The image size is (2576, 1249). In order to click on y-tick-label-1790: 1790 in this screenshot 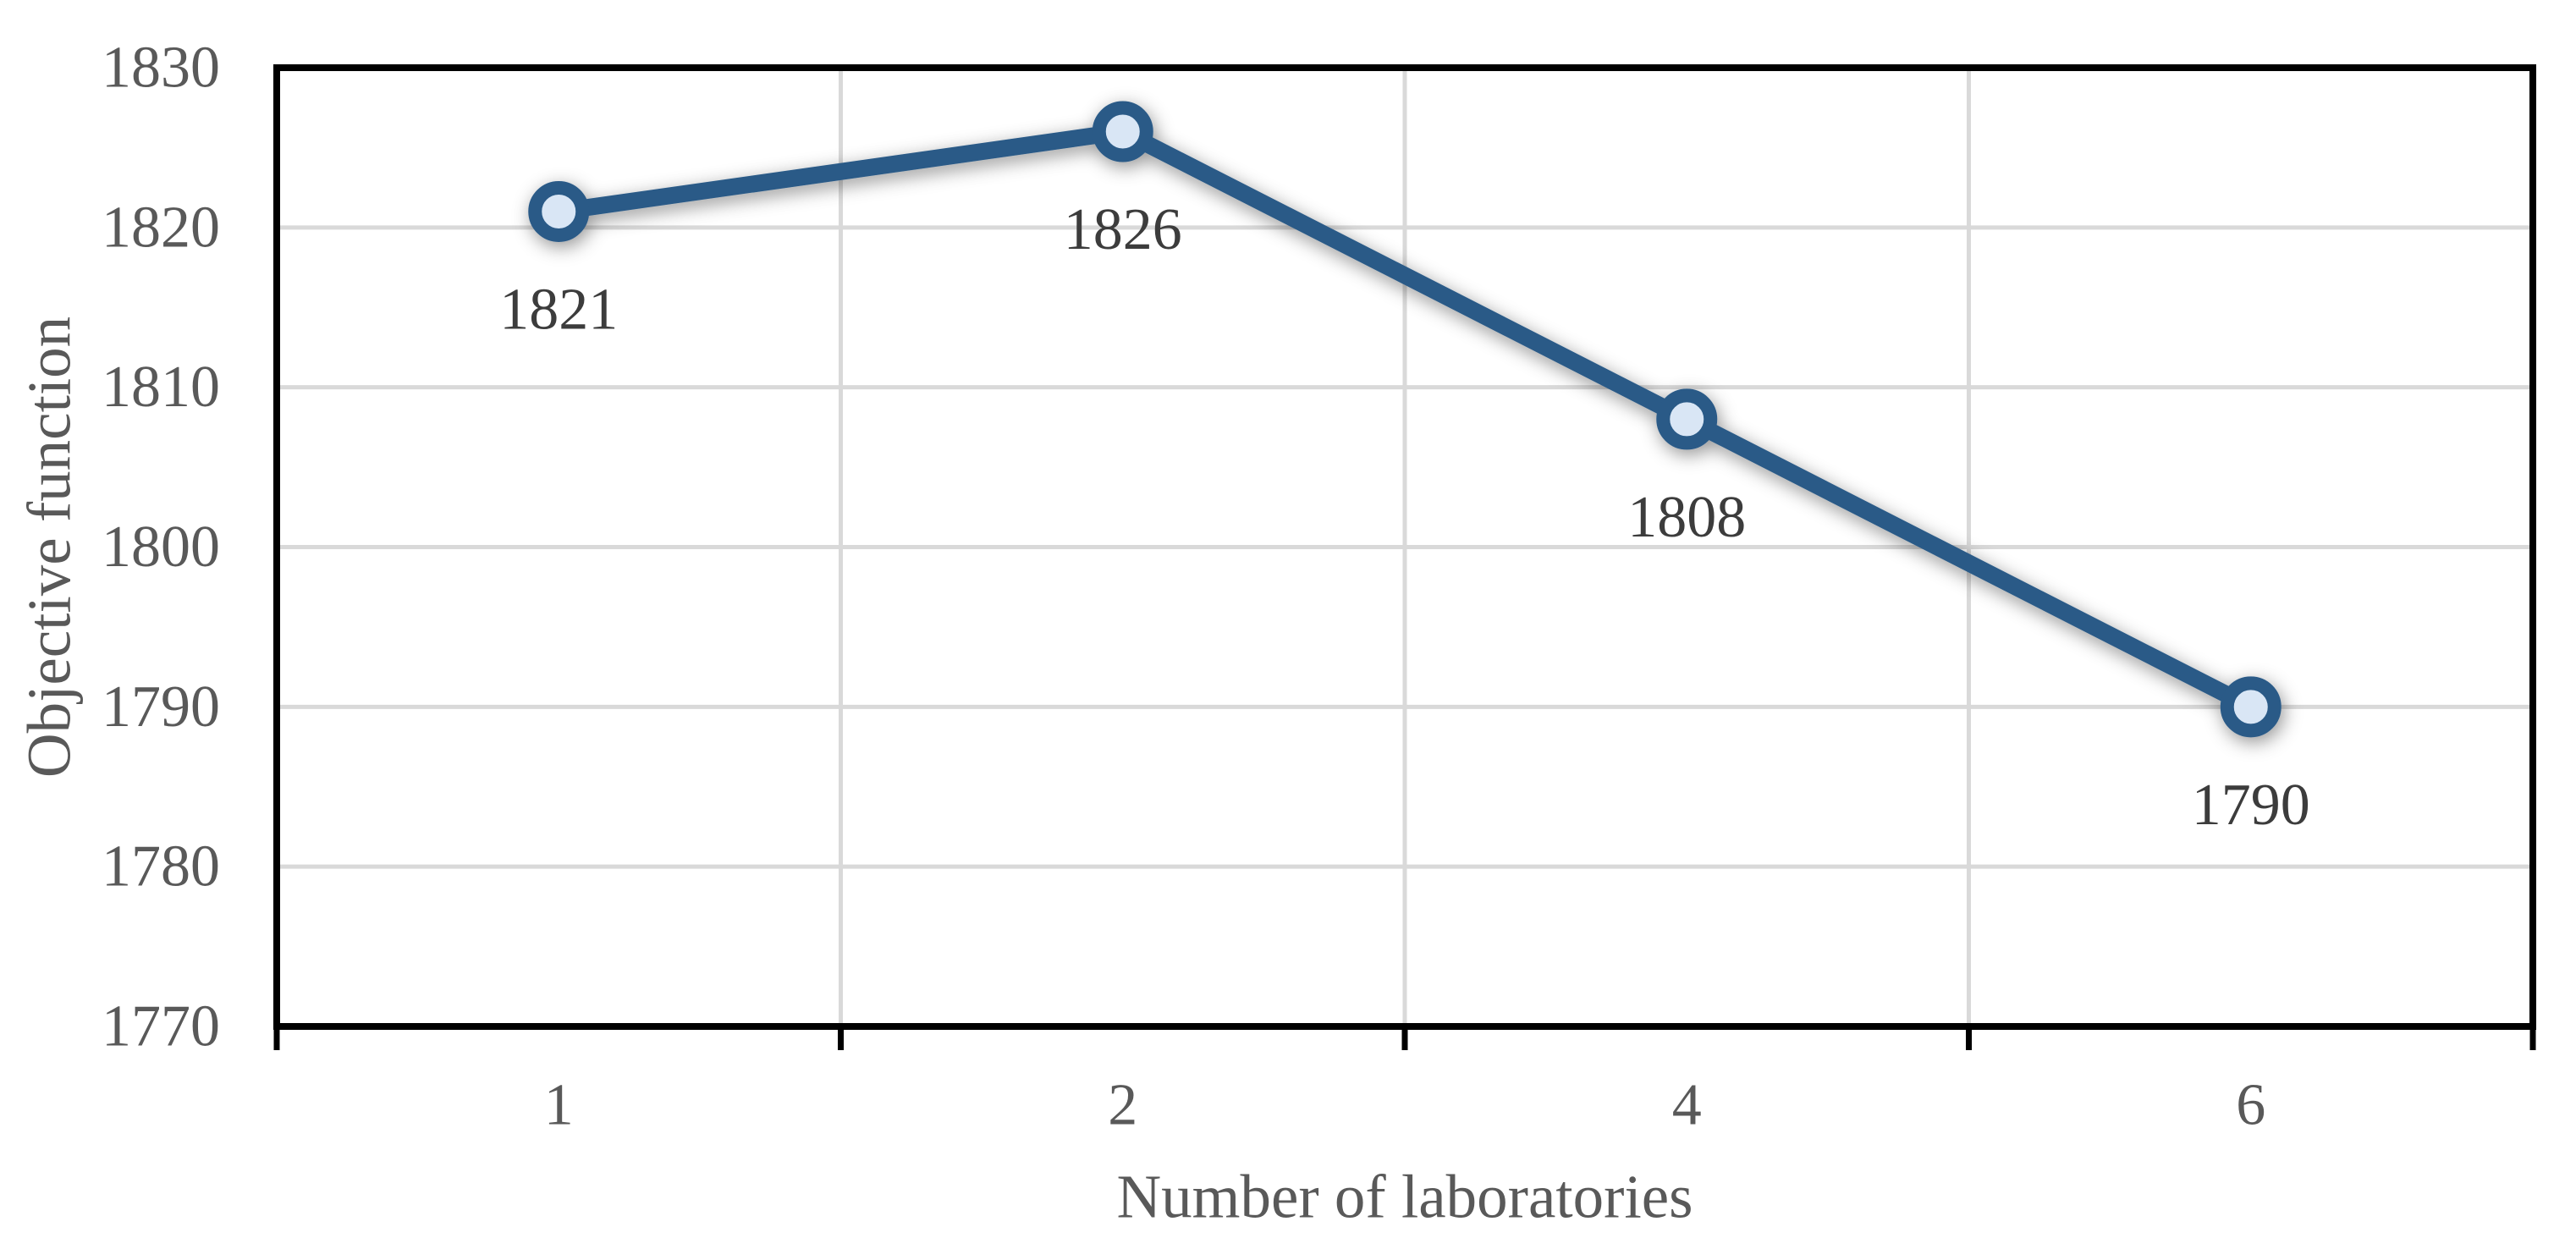, I will do `click(161, 707)`.